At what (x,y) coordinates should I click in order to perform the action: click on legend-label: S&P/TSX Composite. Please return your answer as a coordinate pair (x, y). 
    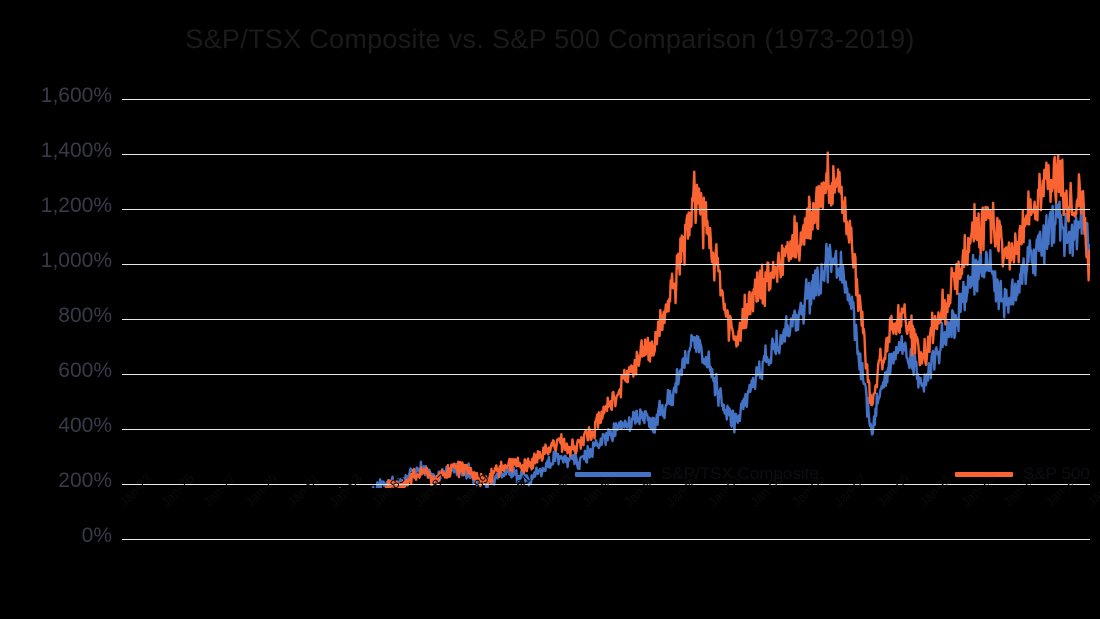
    Looking at the image, I should click on (740, 473).